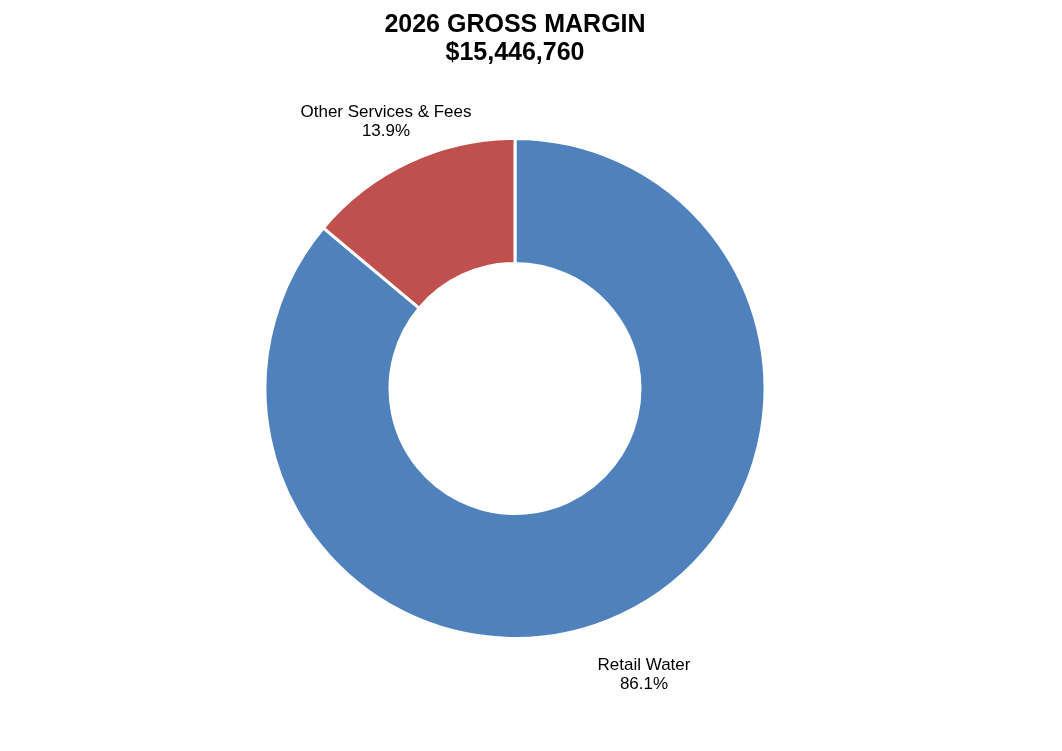 The image size is (1062, 751). Describe the element at coordinates (386, 112) in the screenshot. I see `slice-label: Other Services & Fees` at that location.